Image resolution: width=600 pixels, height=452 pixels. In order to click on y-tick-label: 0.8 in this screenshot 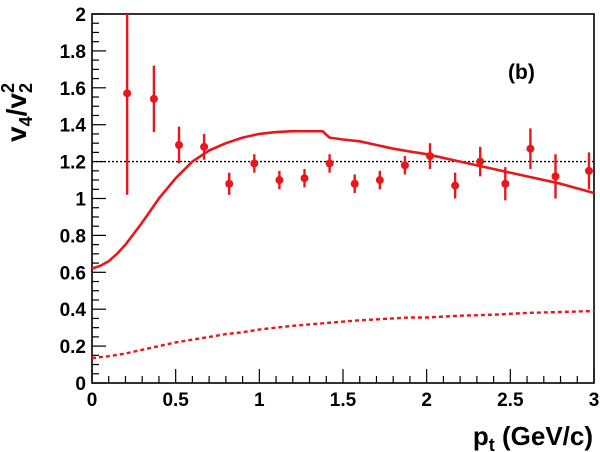, I will do `click(73, 236)`.